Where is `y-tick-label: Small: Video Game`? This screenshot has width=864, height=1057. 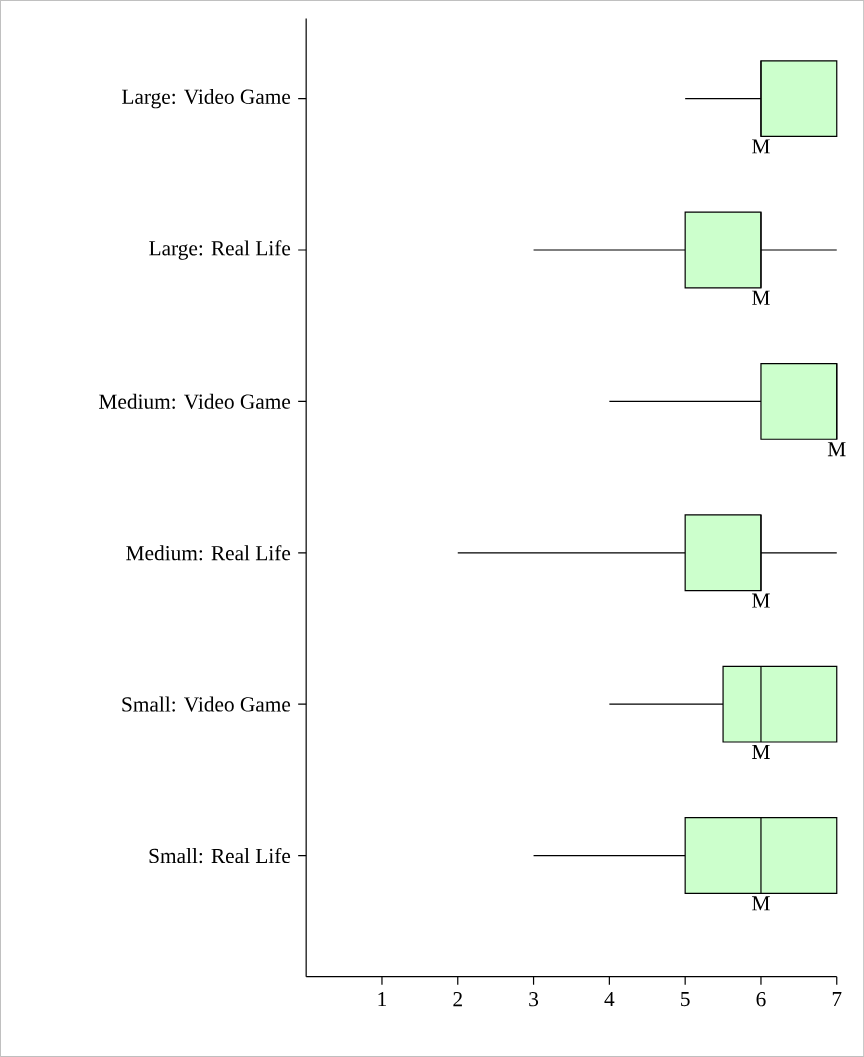
y-tick-label: Small: Video Game is located at coordinates (206, 704).